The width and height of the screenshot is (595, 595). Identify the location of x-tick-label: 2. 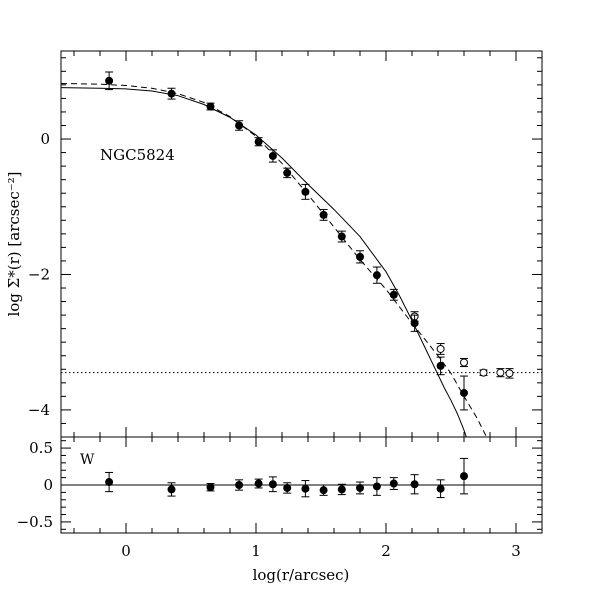
(386, 551).